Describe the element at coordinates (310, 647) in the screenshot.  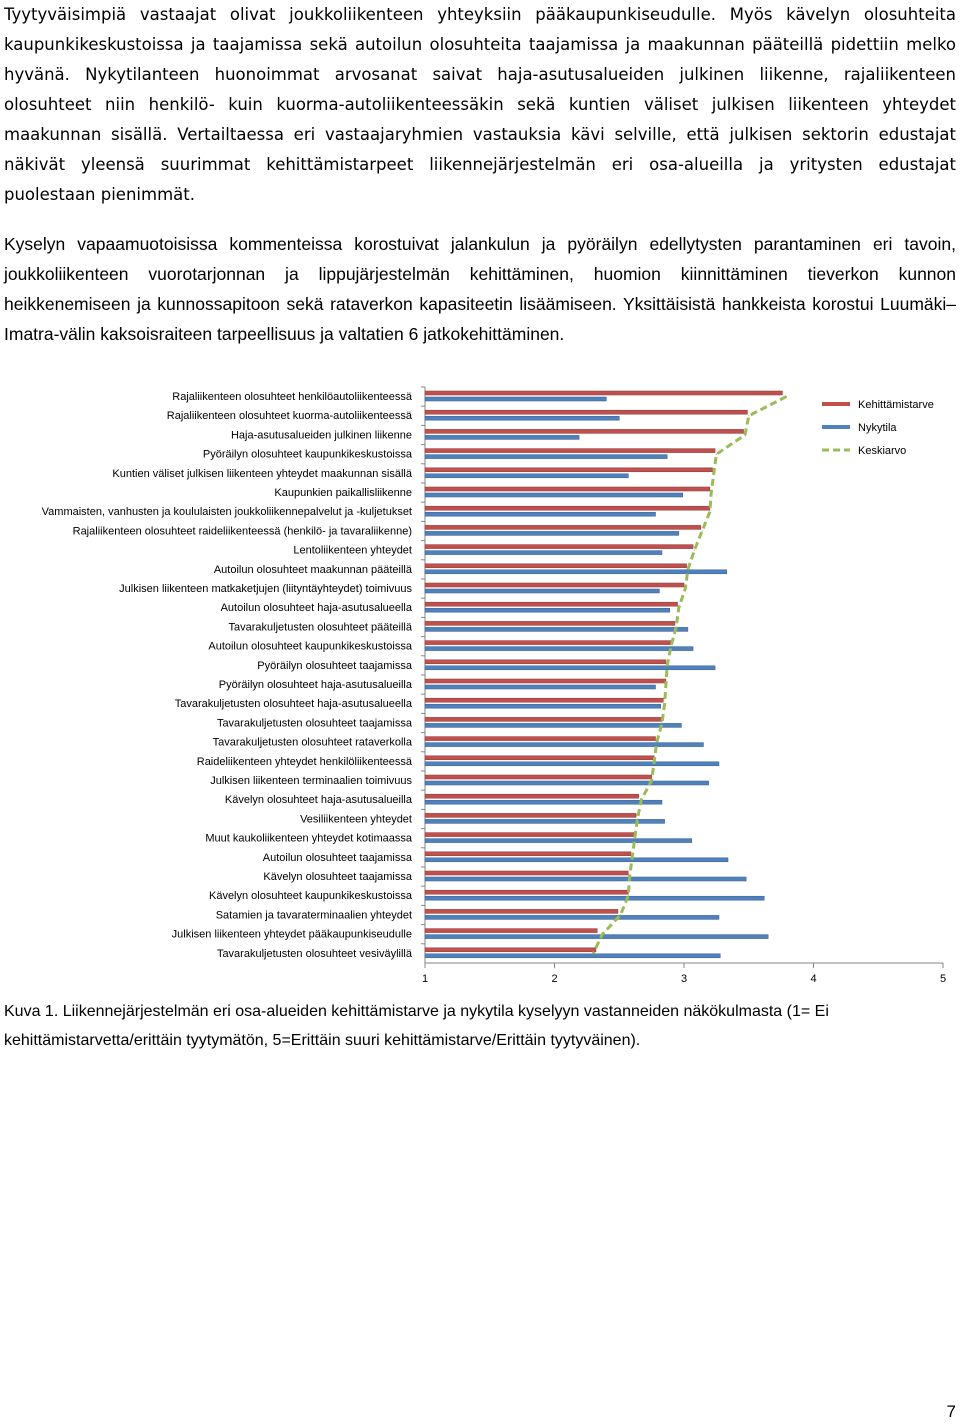
I see `category-label: Autoilun olosuhteet kaupunkikeskustoissa` at that location.